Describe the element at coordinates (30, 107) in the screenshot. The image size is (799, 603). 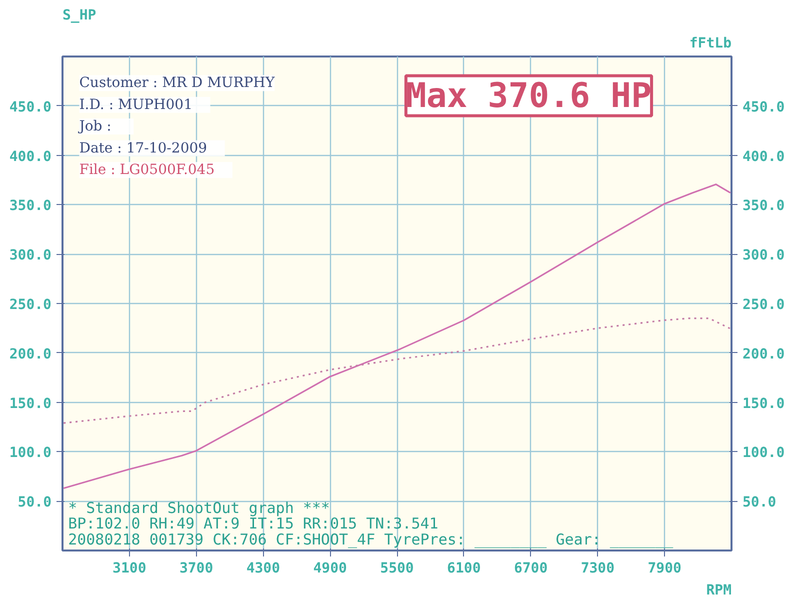
I see `y-tick-label: 450.0` at that location.